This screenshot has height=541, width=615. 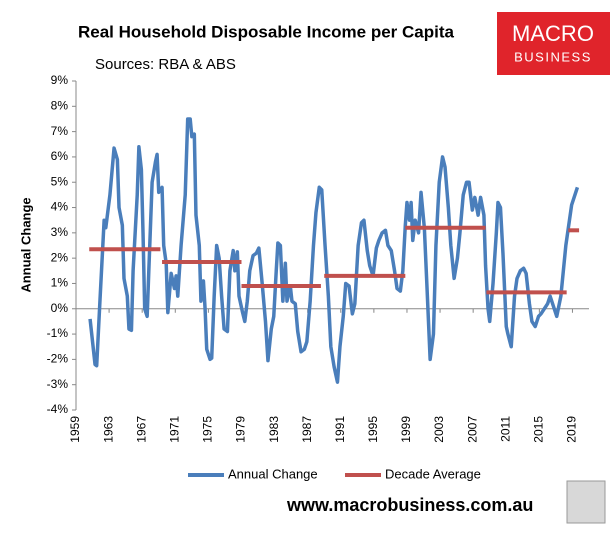 What do you see at coordinates (60, 283) in the screenshot?
I see `y-tick-label: 1%` at bounding box center [60, 283].